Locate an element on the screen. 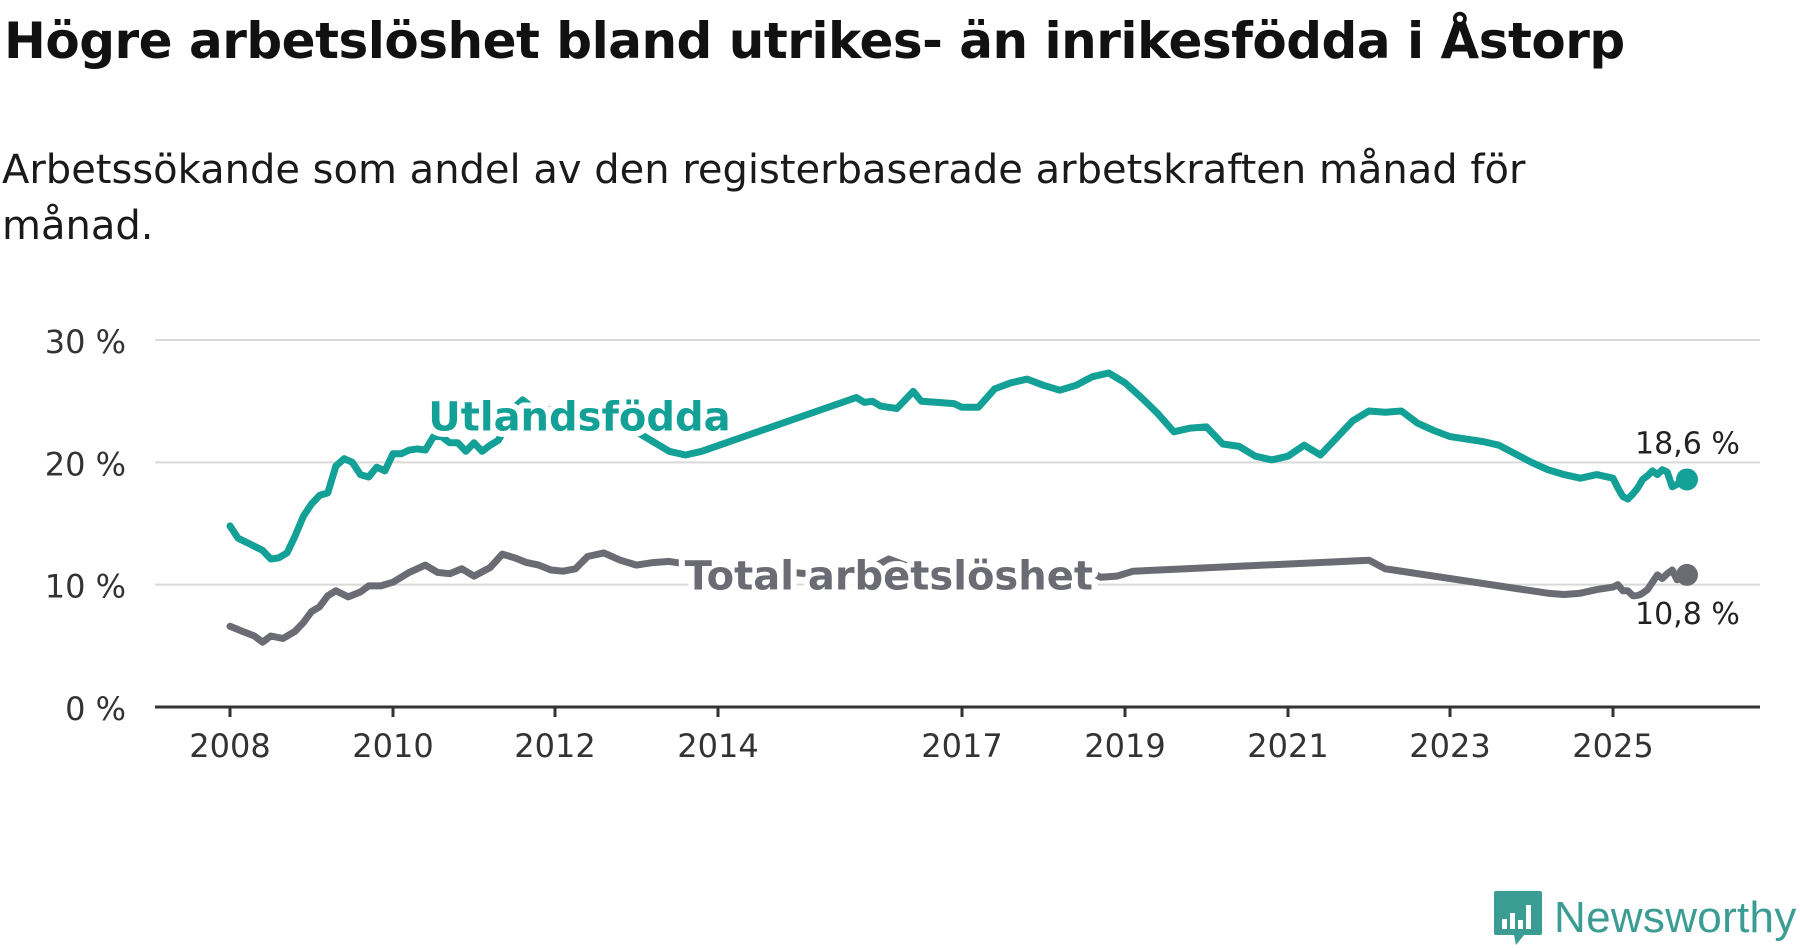  end-value-label: 18,6 % is located at coordinates (1687, 443).